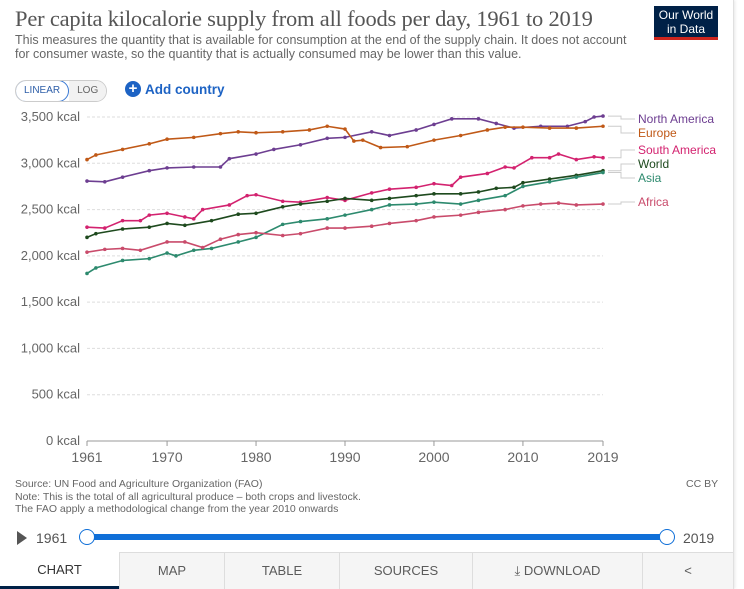  I want to click on linear-button: LINEAR, so click(43, 91).